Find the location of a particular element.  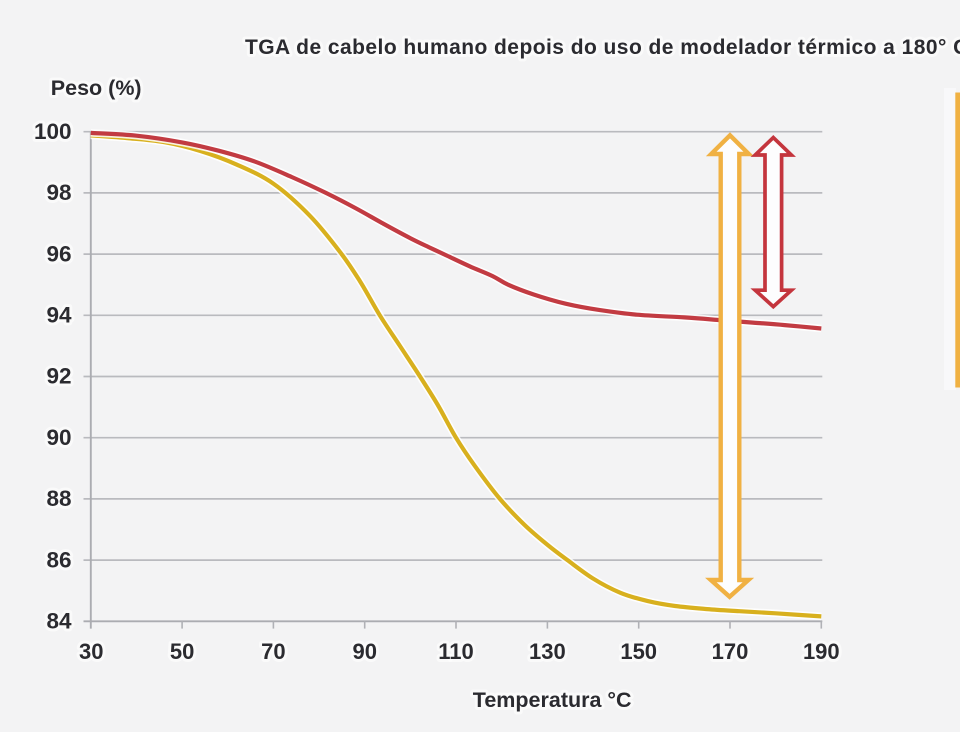

svg-text: 110 is located at coordinates (456, 651).